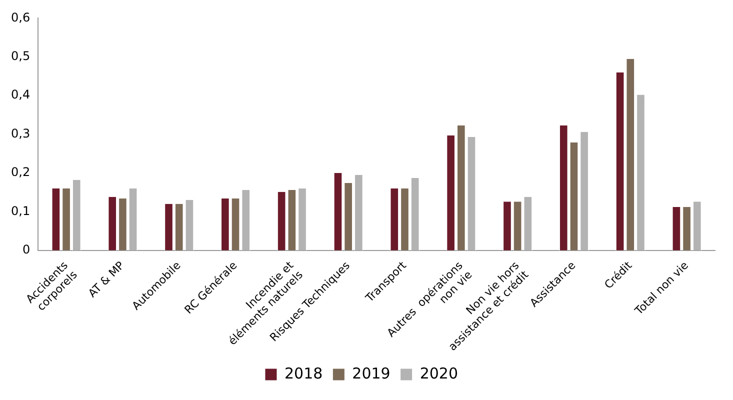  What do you see at coordinates (107, 279) in the screenshot?
I see `x-tick-label: AT & MP` at bounding box center [107, 279].